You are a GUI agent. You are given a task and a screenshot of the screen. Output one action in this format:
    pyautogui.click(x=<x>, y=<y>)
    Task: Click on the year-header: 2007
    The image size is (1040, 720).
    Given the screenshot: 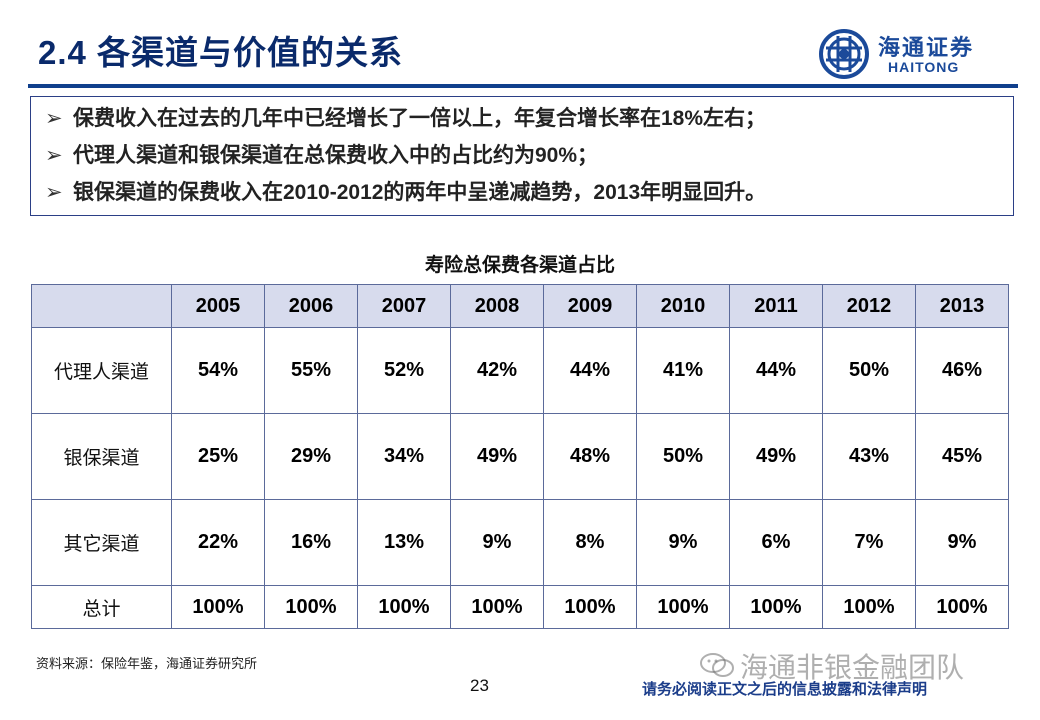 What is the action you would take?
    pyautogui.click(x=404, y=306)
    